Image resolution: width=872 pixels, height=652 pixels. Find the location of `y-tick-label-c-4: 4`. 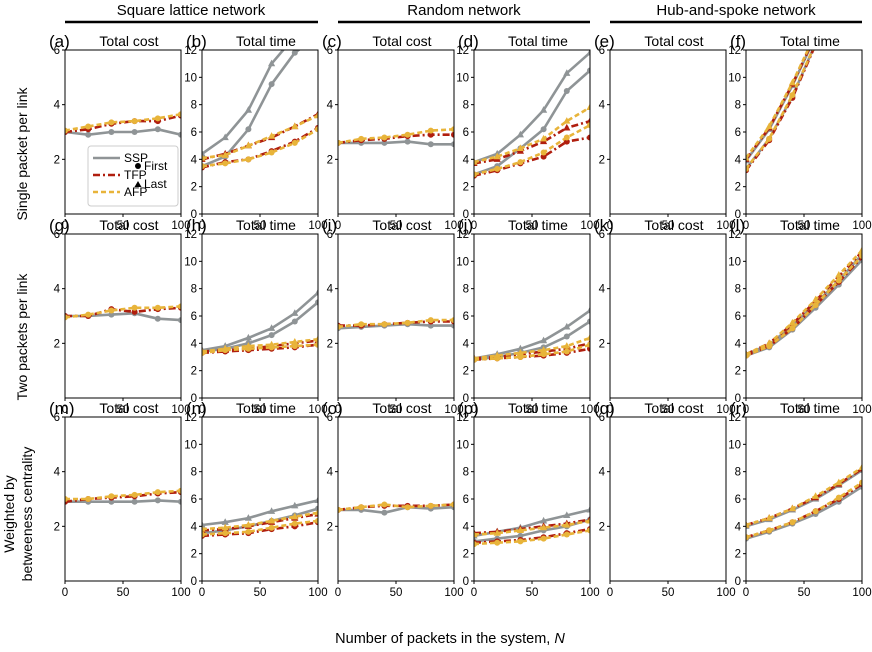

y-tick-label-c-4: 4 is located at coordinates (330, 106).